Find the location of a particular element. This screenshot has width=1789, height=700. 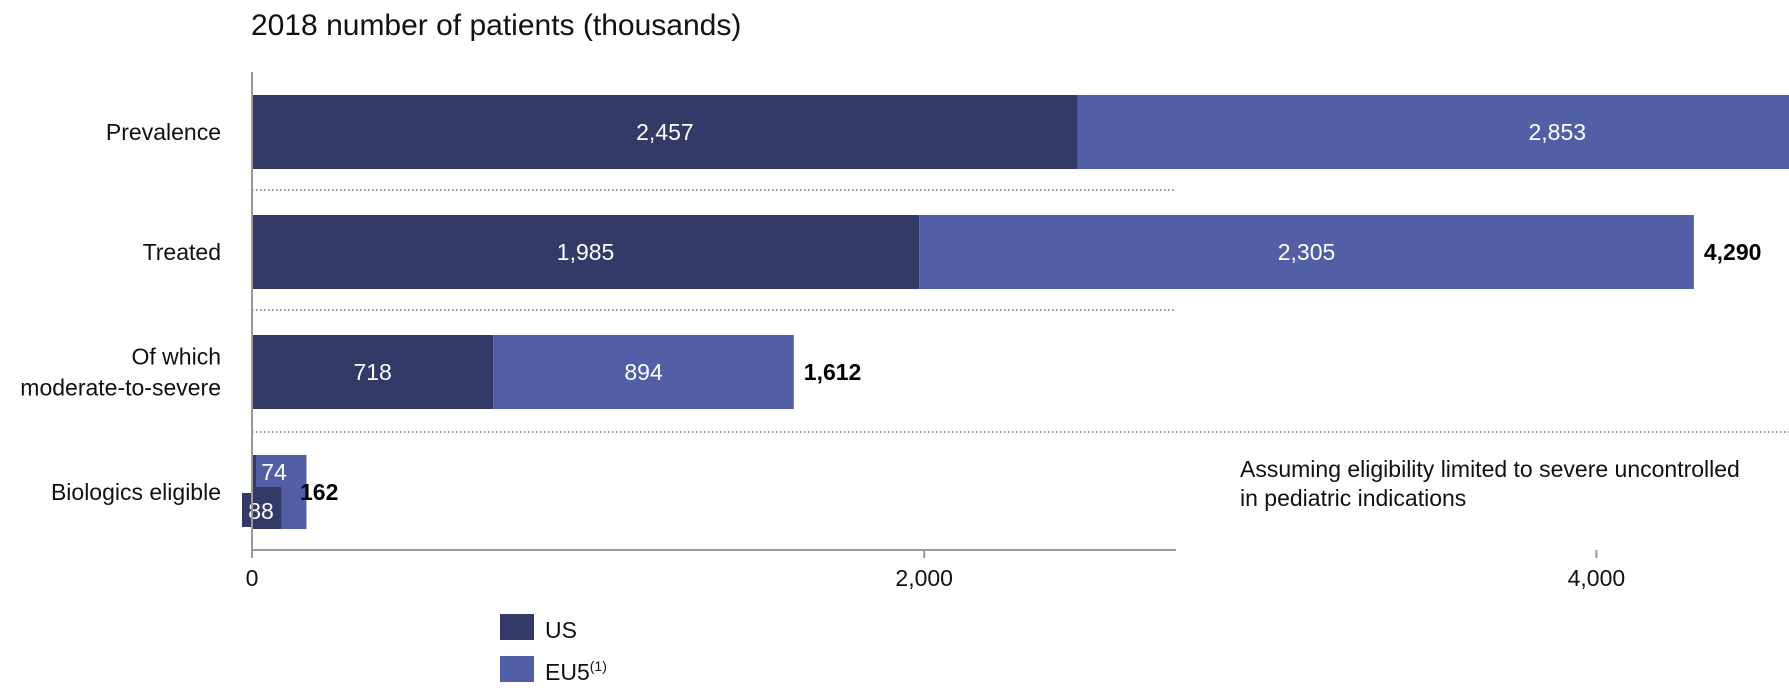

data-label-us: 2,457 is located at coordinates (665, 132).